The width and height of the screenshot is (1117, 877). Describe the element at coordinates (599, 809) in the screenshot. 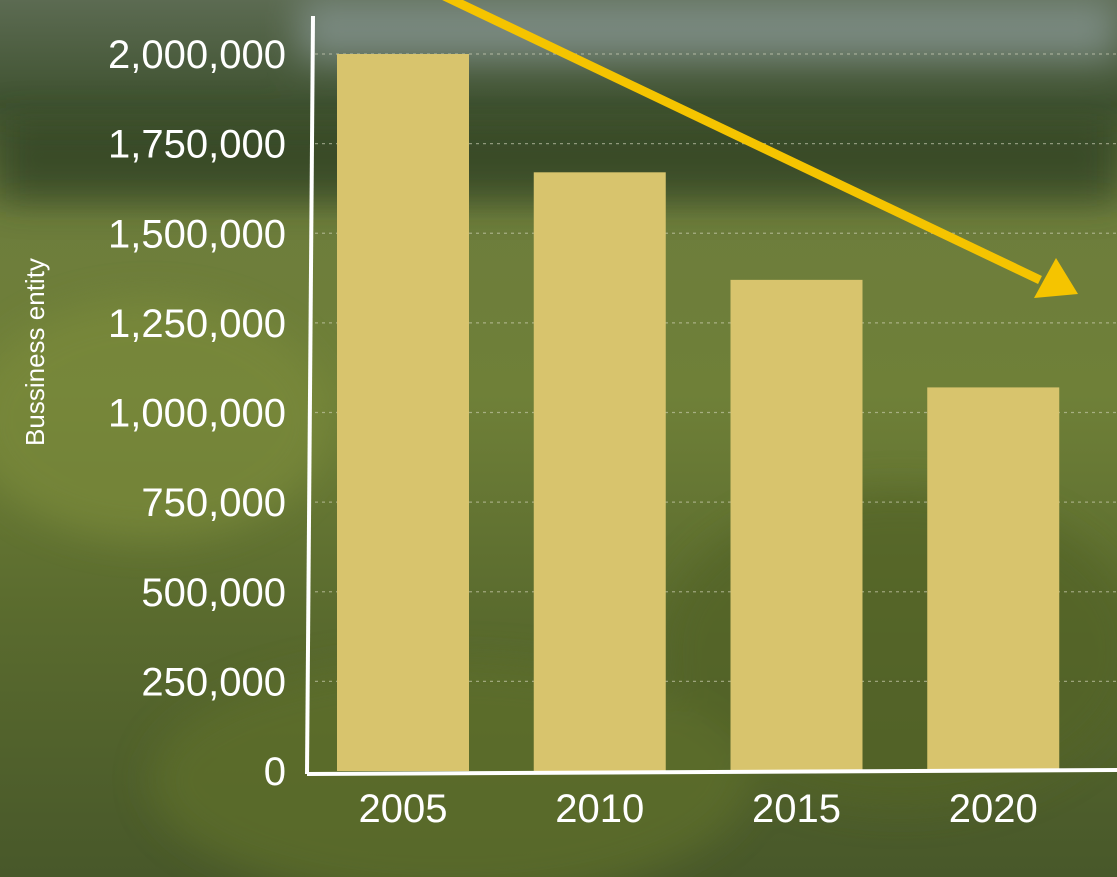

I see `x-tick-label: 2010` at that location.